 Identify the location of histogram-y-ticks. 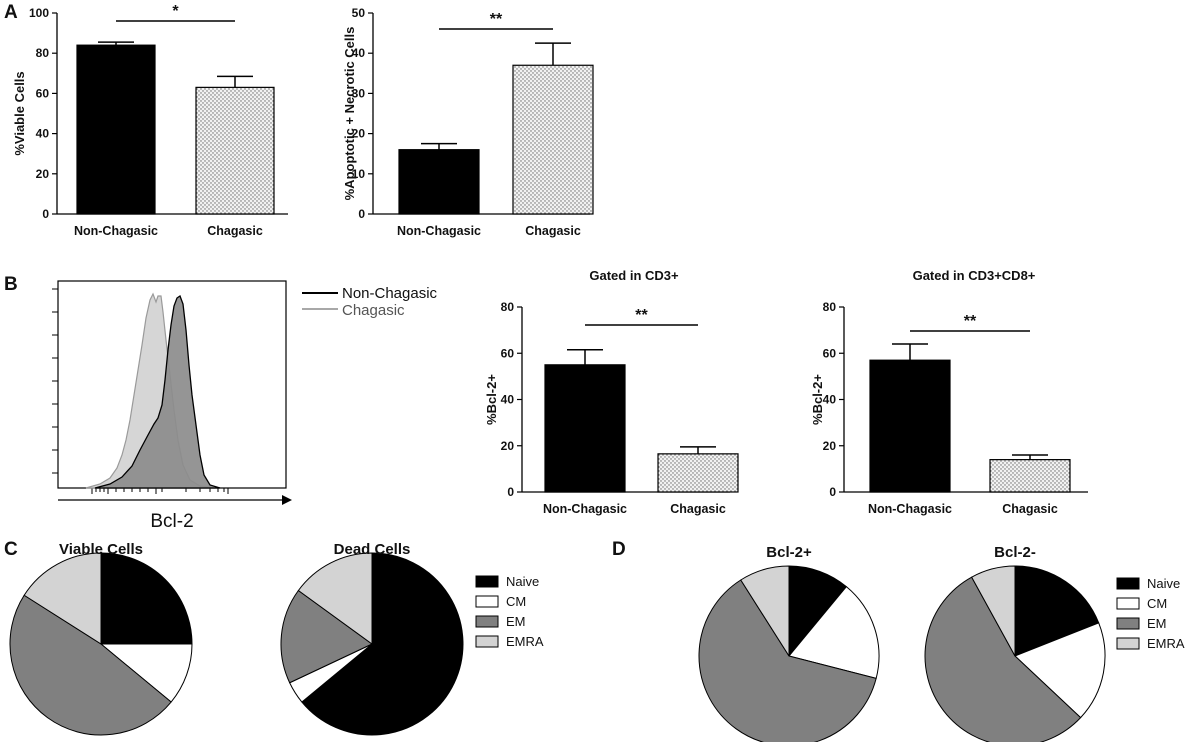
(55, 381).